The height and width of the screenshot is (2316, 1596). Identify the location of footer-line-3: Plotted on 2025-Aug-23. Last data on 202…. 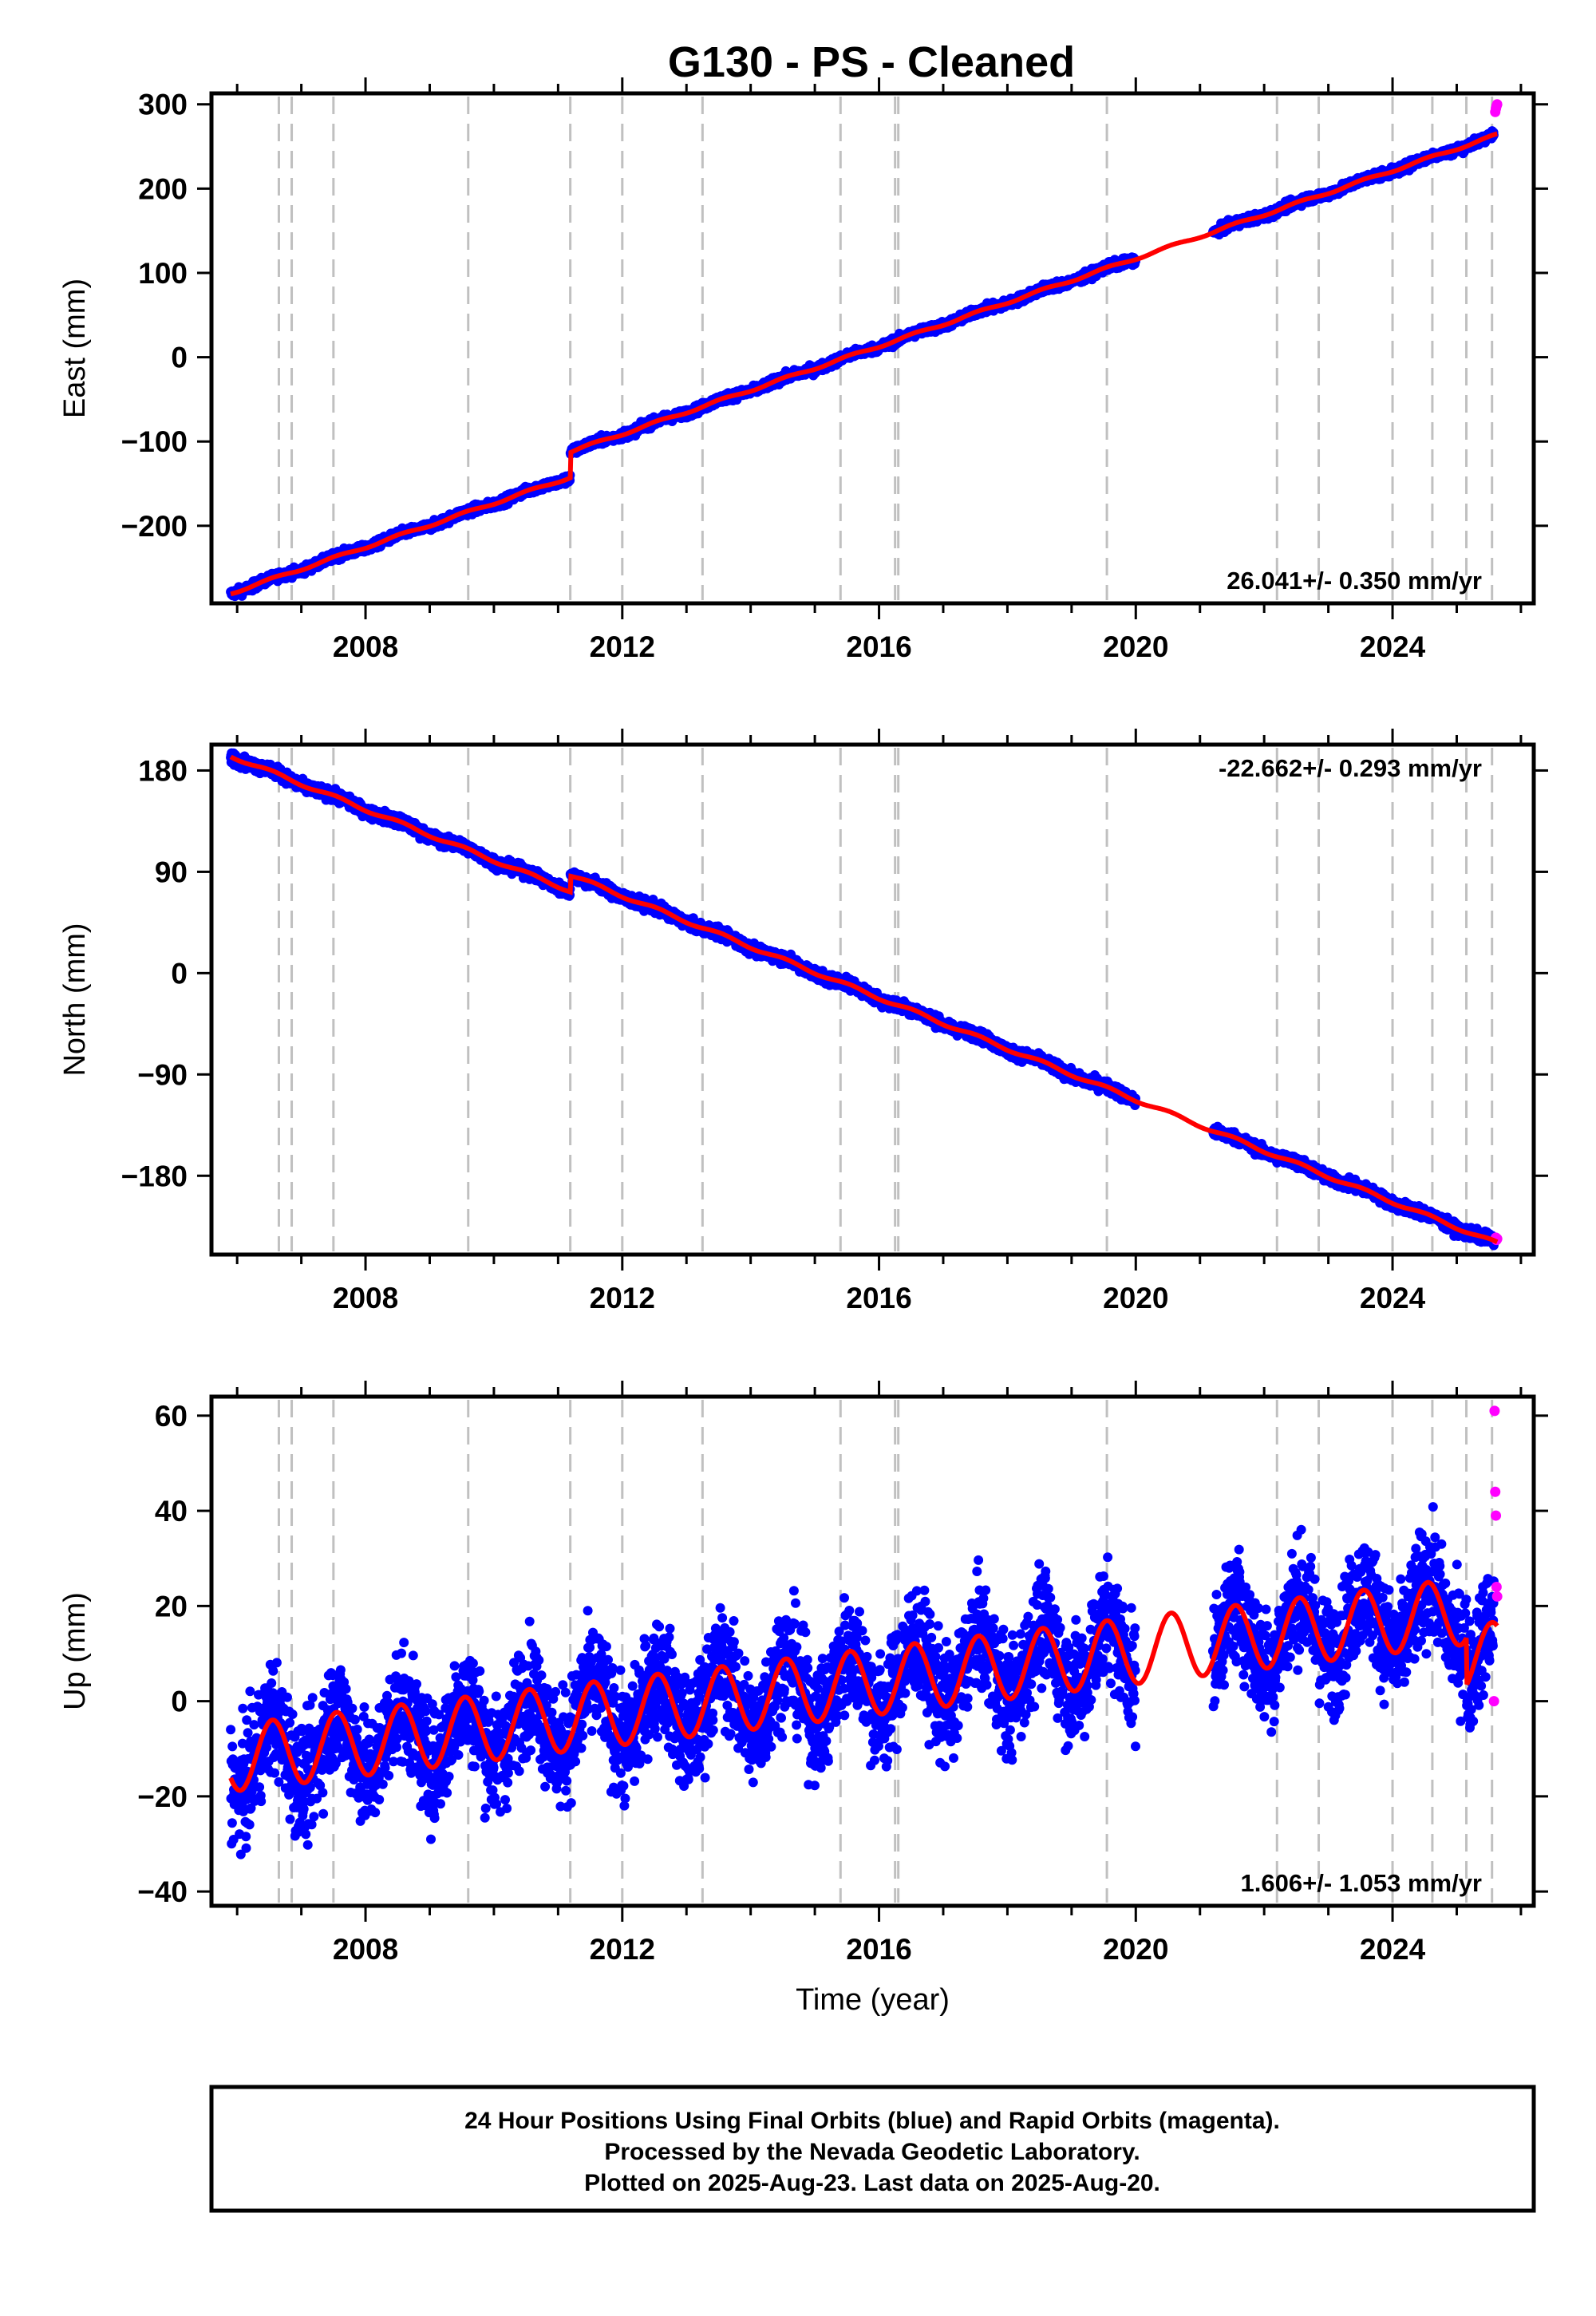
(872, 2183).